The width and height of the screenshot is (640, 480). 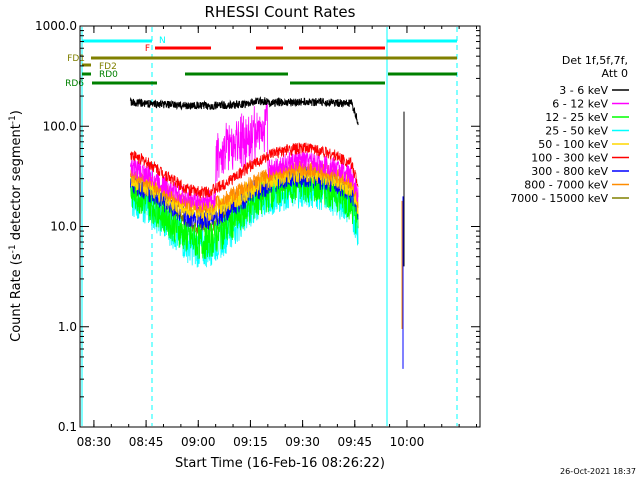 What do you see at coordinates (13, 119) in the screenshot?
I see `y-axis-label-exp2: -1` at bounding box center [13, 119].